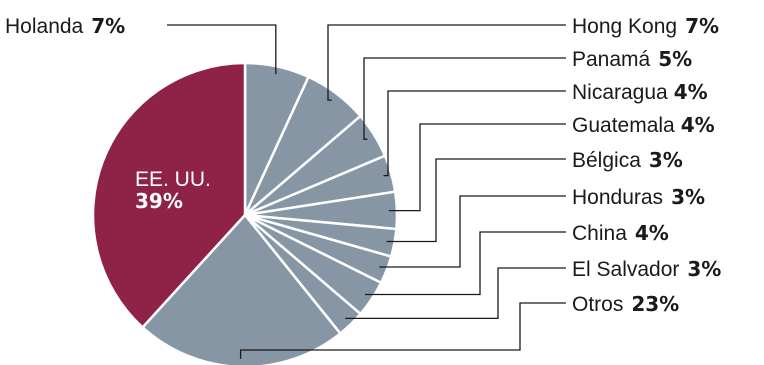 The width and height of the screenshot is (764, 365). I want to click on leader-line-el-salvador, so click(455, 293).